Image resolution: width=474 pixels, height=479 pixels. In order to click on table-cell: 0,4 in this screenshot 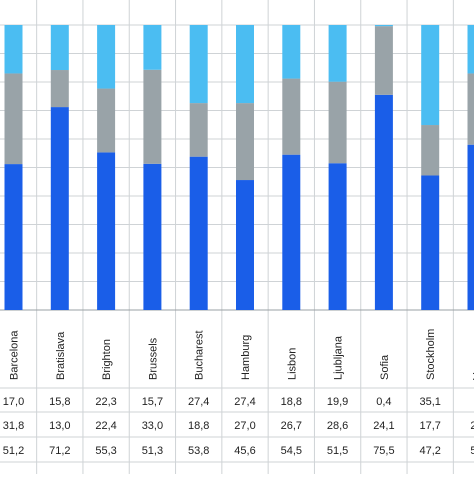, I will do `click(383, 402)`.